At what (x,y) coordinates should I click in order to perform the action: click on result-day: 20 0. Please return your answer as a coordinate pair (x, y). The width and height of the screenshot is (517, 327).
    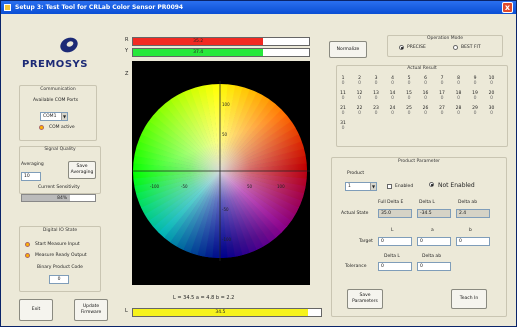
    Looking at the image, I should click on (492, 96).